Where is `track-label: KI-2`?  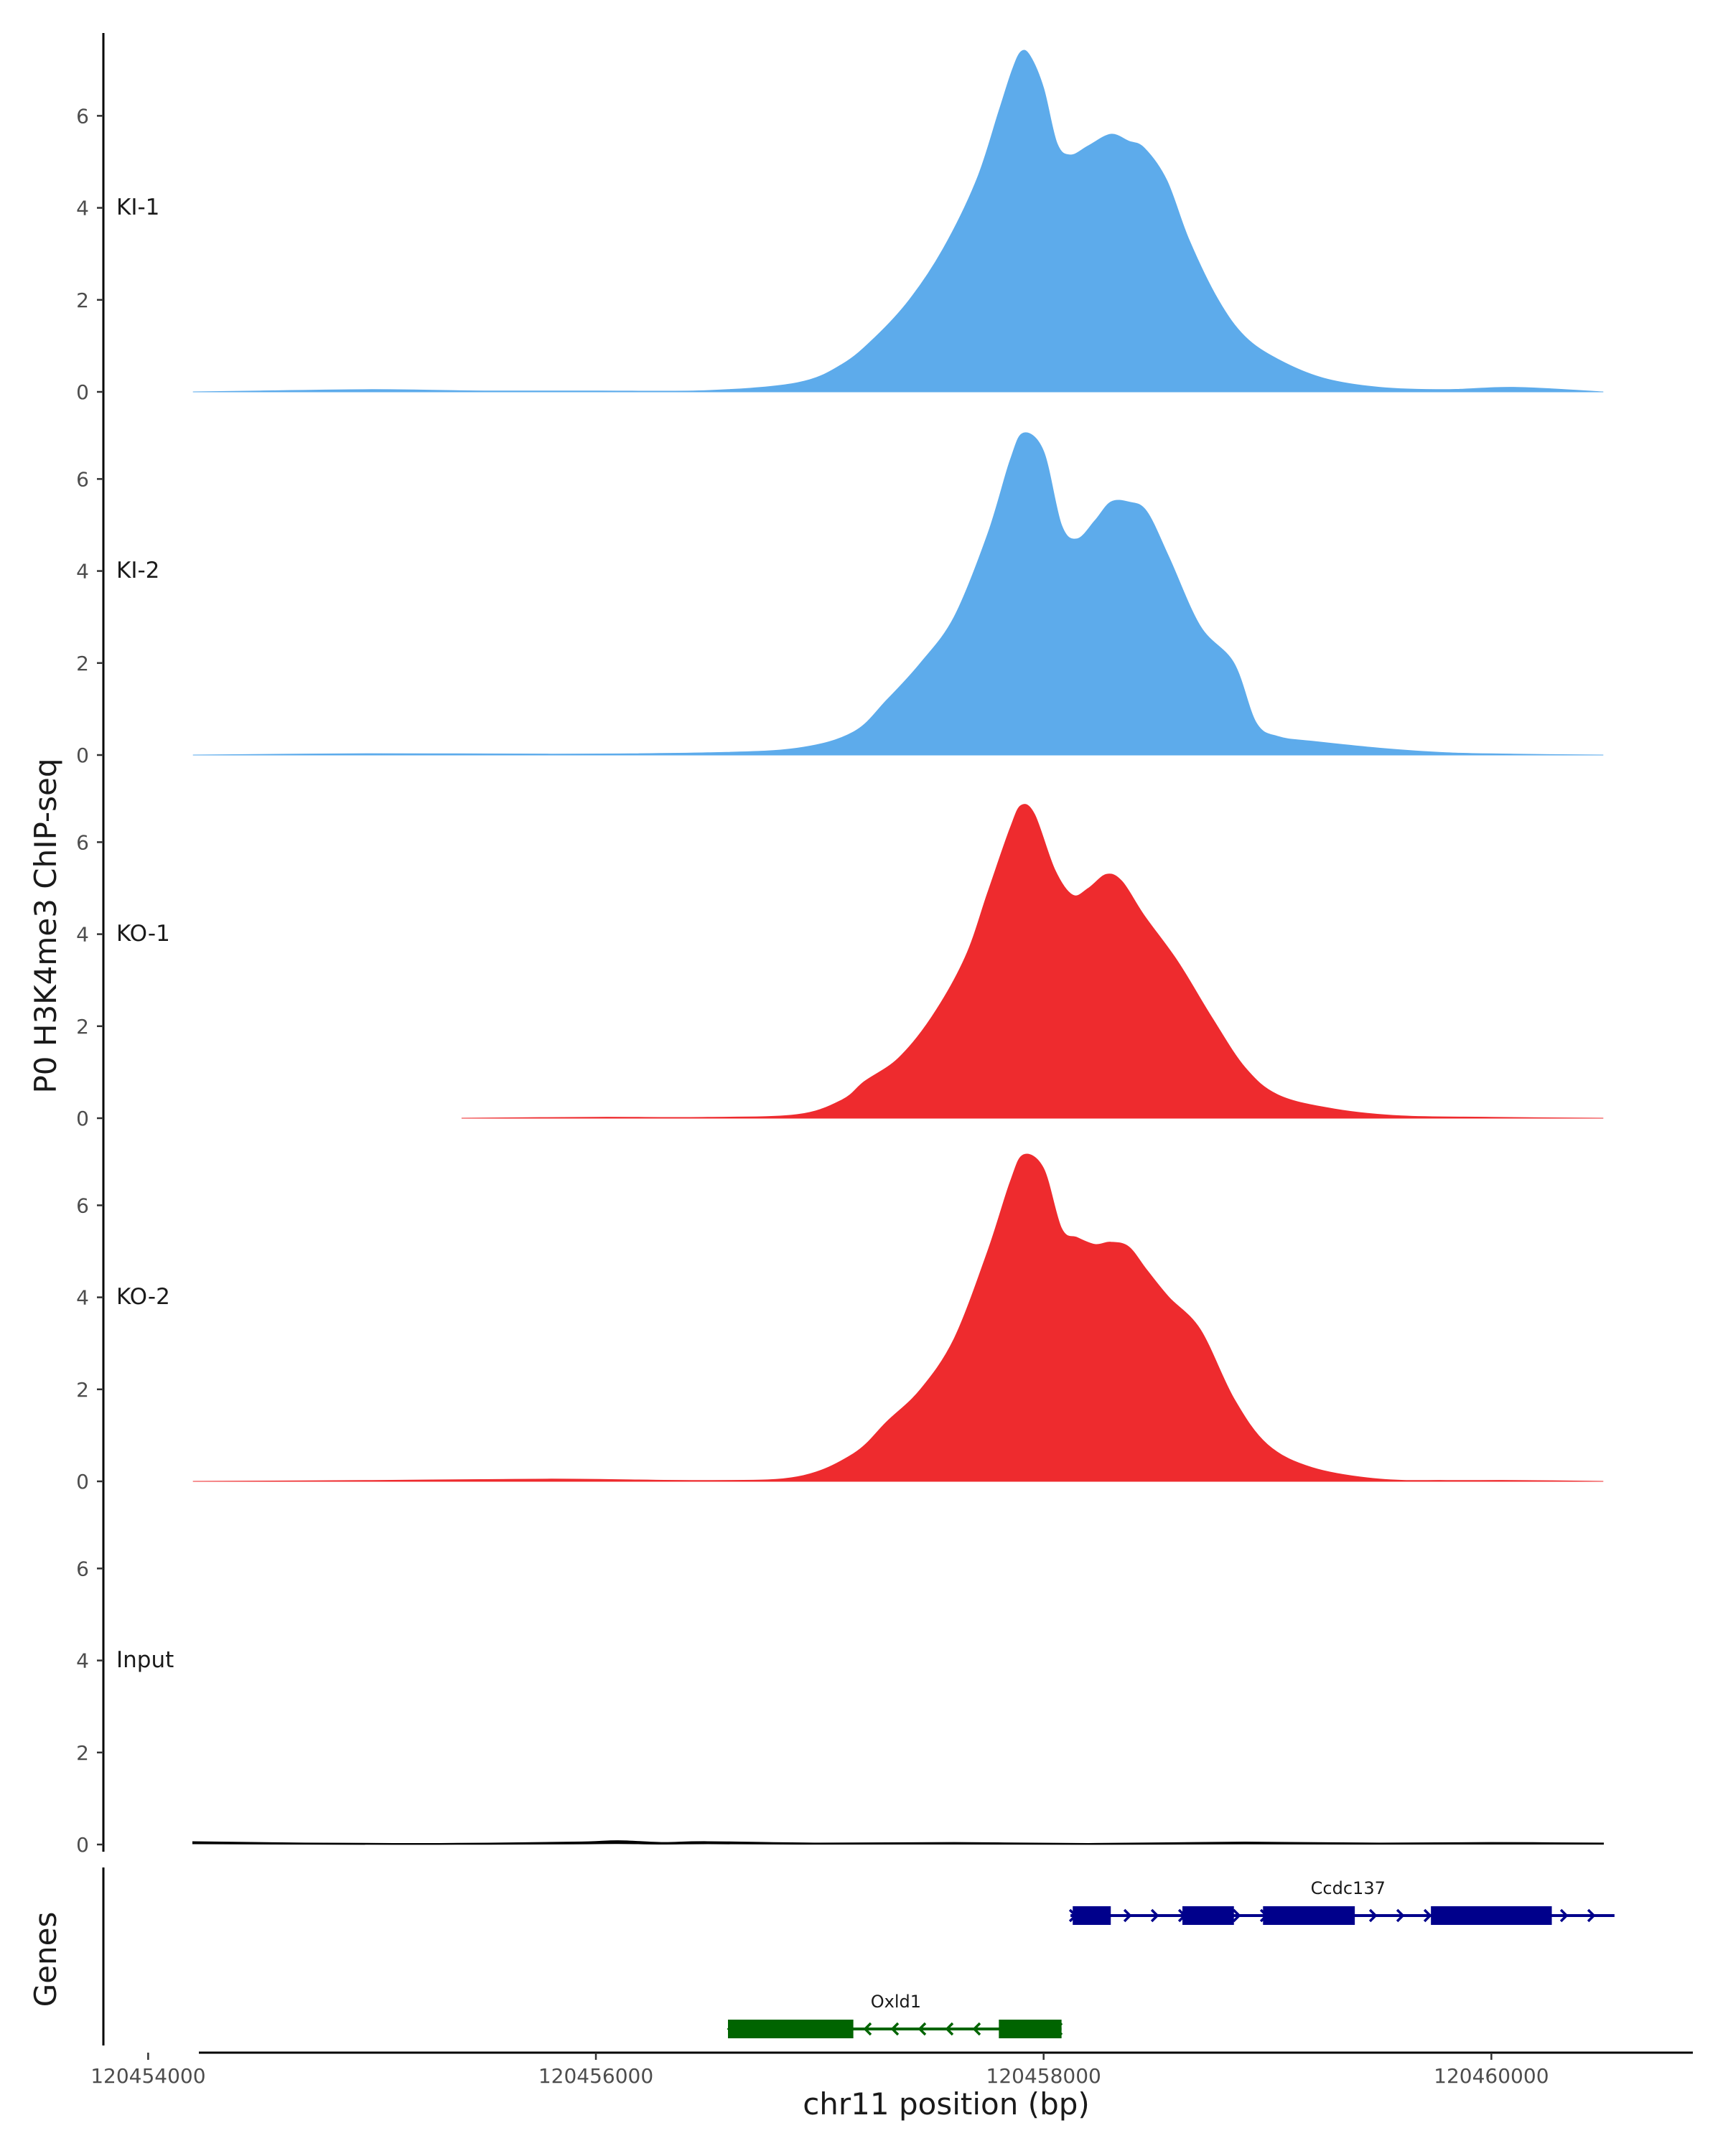
track-label: KI-2 is located at coordinates (137, 570).